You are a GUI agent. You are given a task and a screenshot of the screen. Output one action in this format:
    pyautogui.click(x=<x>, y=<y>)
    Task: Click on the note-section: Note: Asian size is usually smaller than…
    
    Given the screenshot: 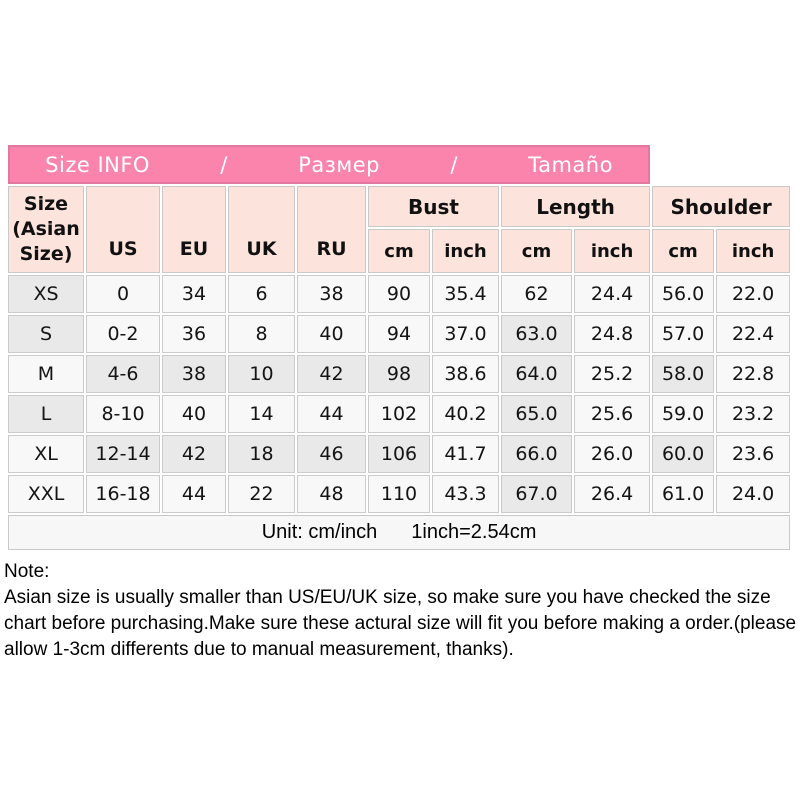 What is the action you would take?
    pyautogui.click(x=400, y=611)
    